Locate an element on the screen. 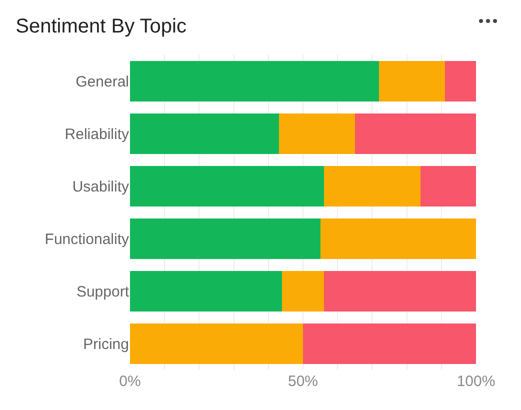 The image size is (521, 410). x-tick-label: 50% is located at coordinates (303, 381).